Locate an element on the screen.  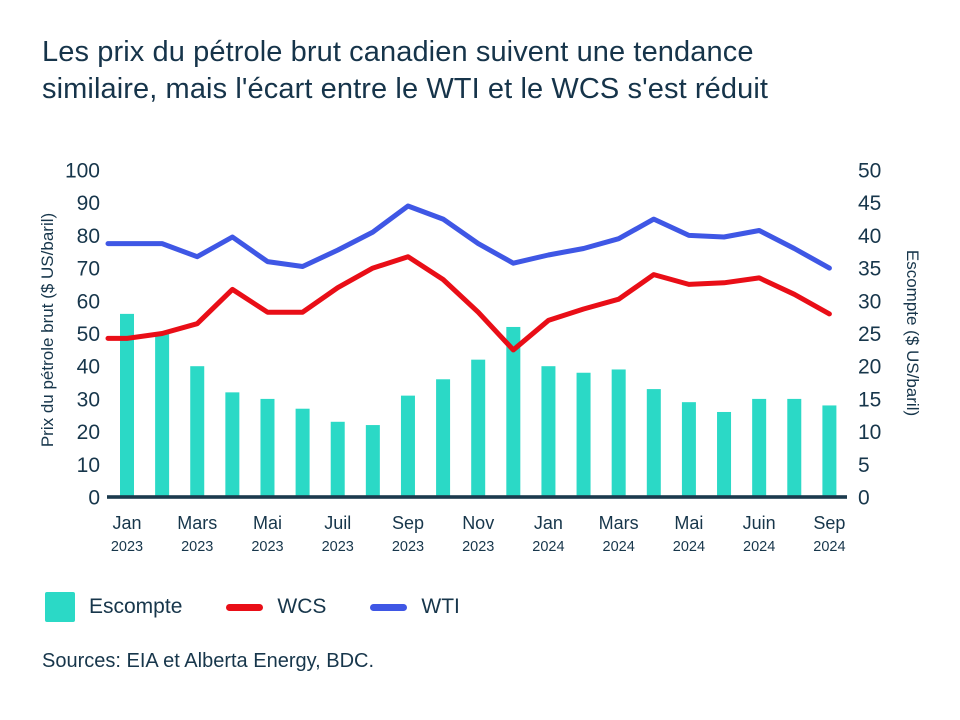
x-axis-month-label: Nov is located at coordinates (478, 523).